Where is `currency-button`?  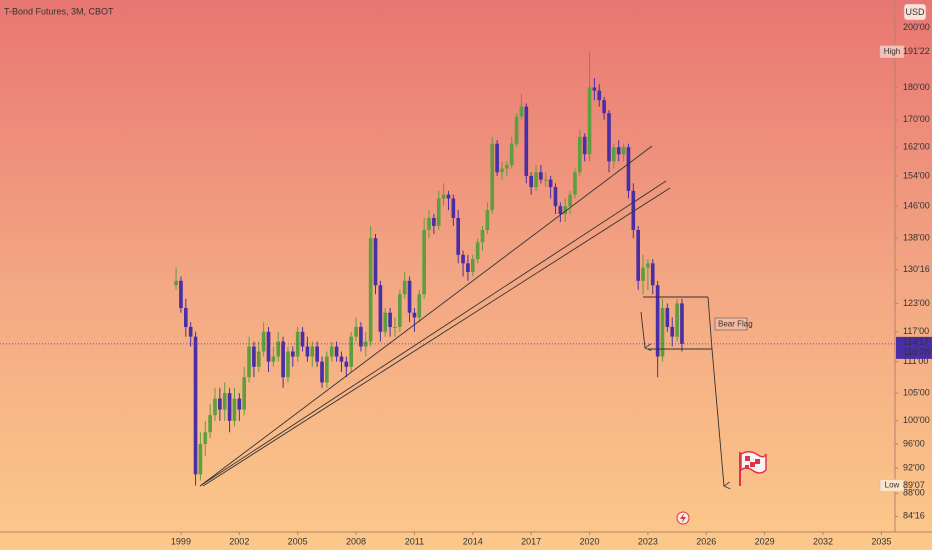
currency-button is located at coordinates (915, 12).